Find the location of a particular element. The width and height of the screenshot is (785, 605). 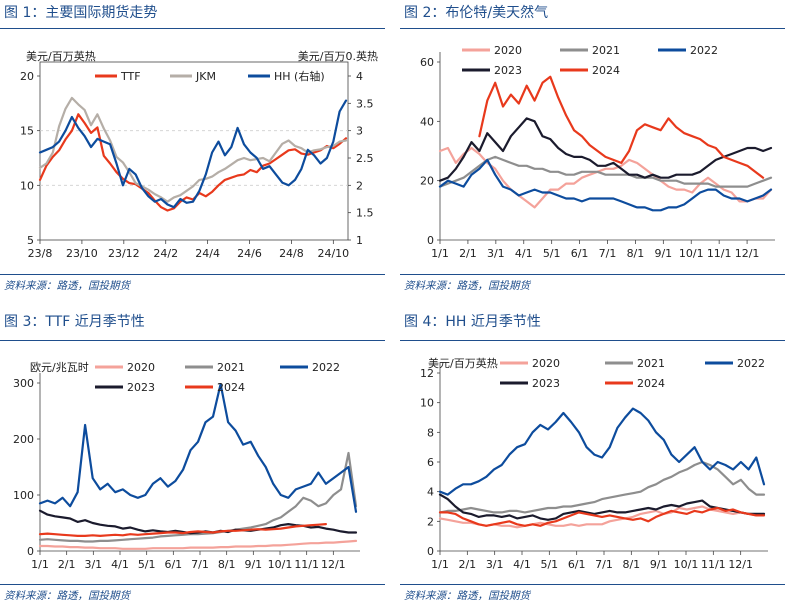

x-tick-label: 24/6 is located at coordinates (249, 253).